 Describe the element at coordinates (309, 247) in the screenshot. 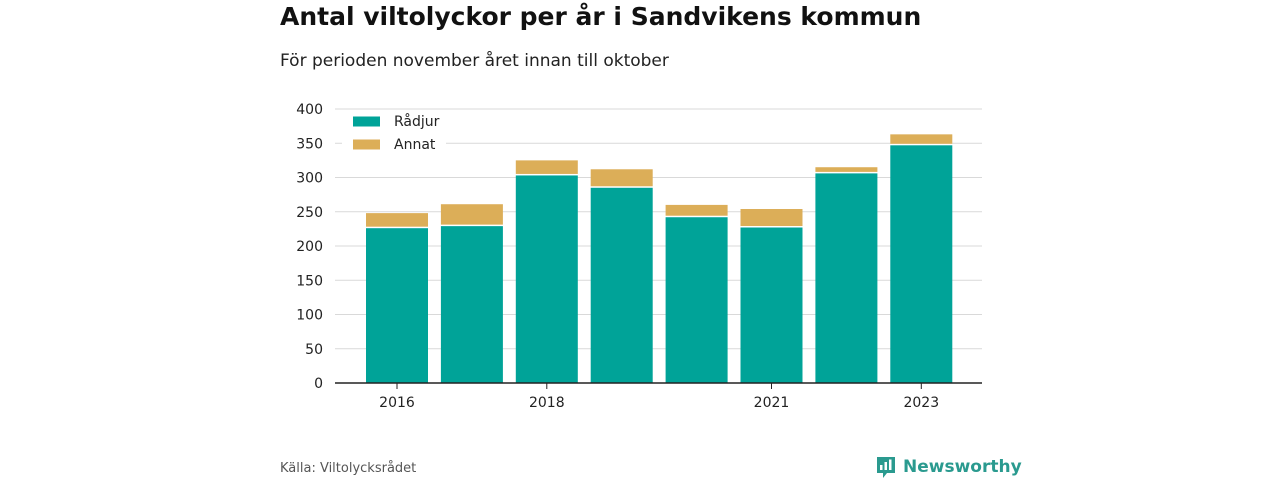

I see `y-tick-label: 200` at that location.